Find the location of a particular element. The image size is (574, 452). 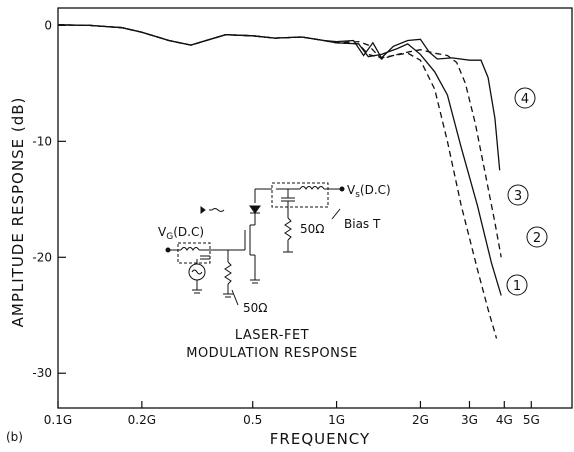

laser-diode-icon is located at coordinates (255, 209).